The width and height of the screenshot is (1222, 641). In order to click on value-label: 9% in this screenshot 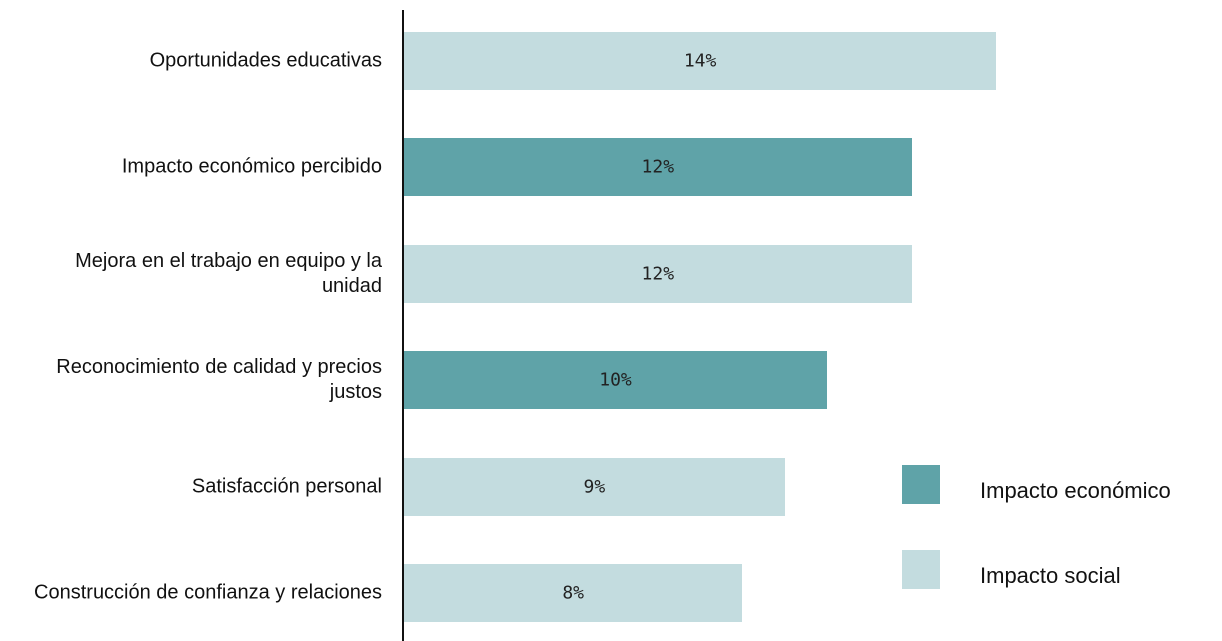, I will do `click(594, 487)`.